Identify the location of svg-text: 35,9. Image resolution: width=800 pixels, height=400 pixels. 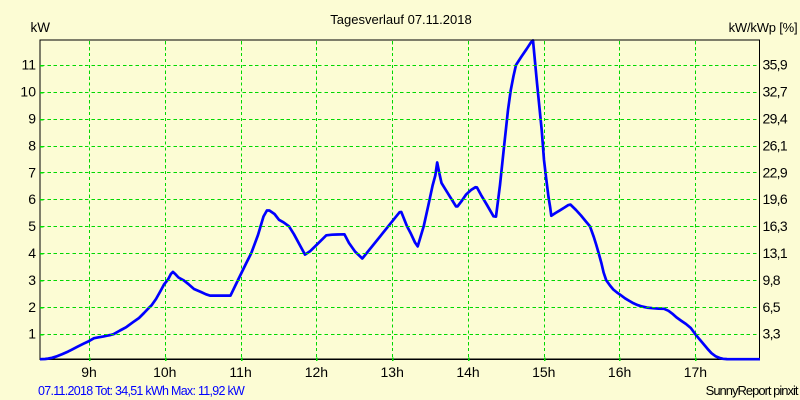
(775, 65).